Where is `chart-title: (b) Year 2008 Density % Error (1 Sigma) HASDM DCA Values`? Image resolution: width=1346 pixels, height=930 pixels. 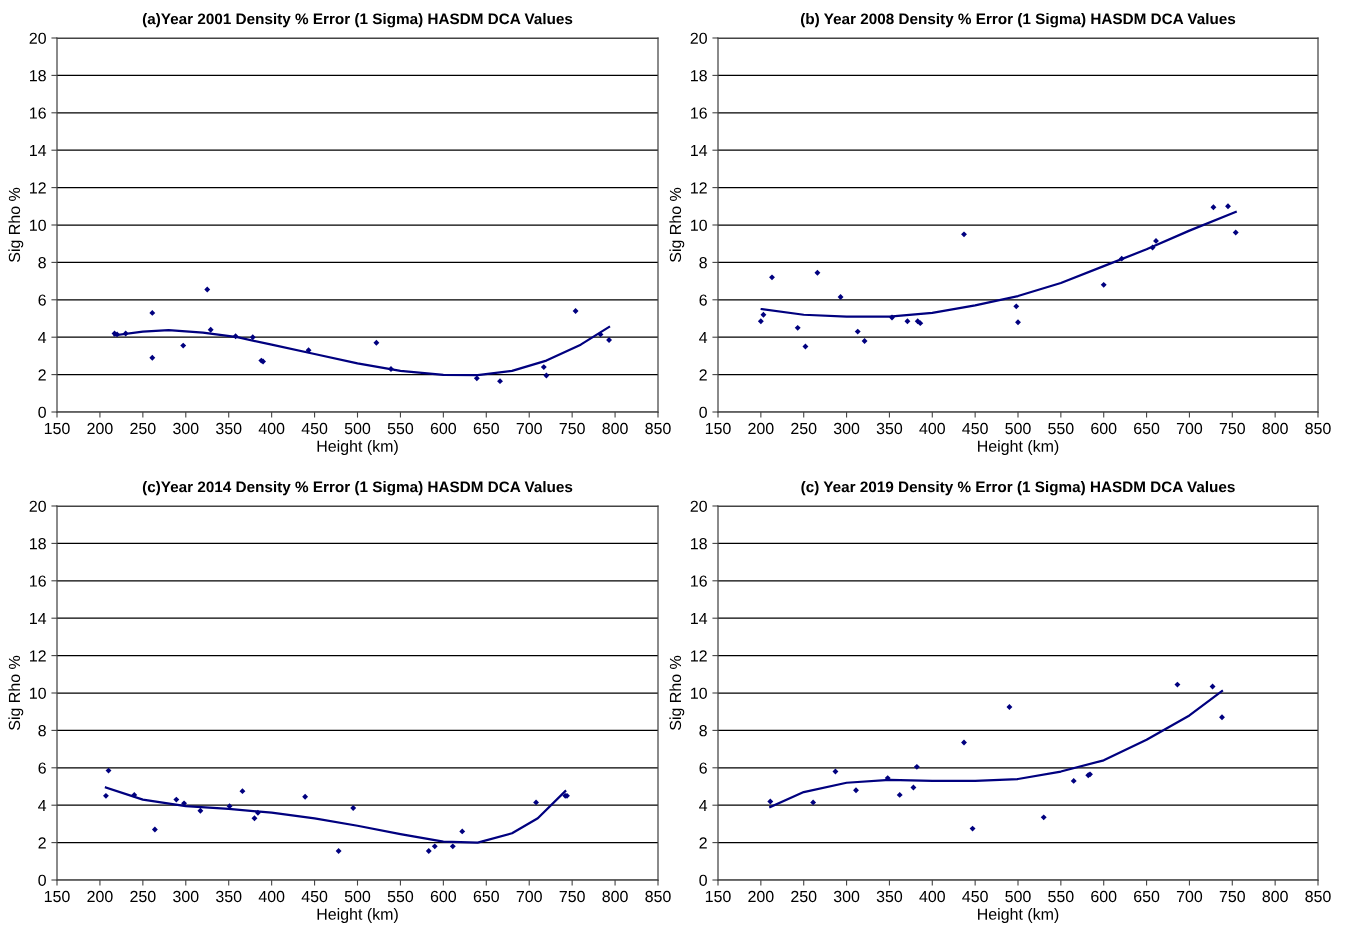 chart-title: (b) Year 2008 Density % Error (1 Sigma) HASDM DCA Values is located at coordinates (1018, 20).